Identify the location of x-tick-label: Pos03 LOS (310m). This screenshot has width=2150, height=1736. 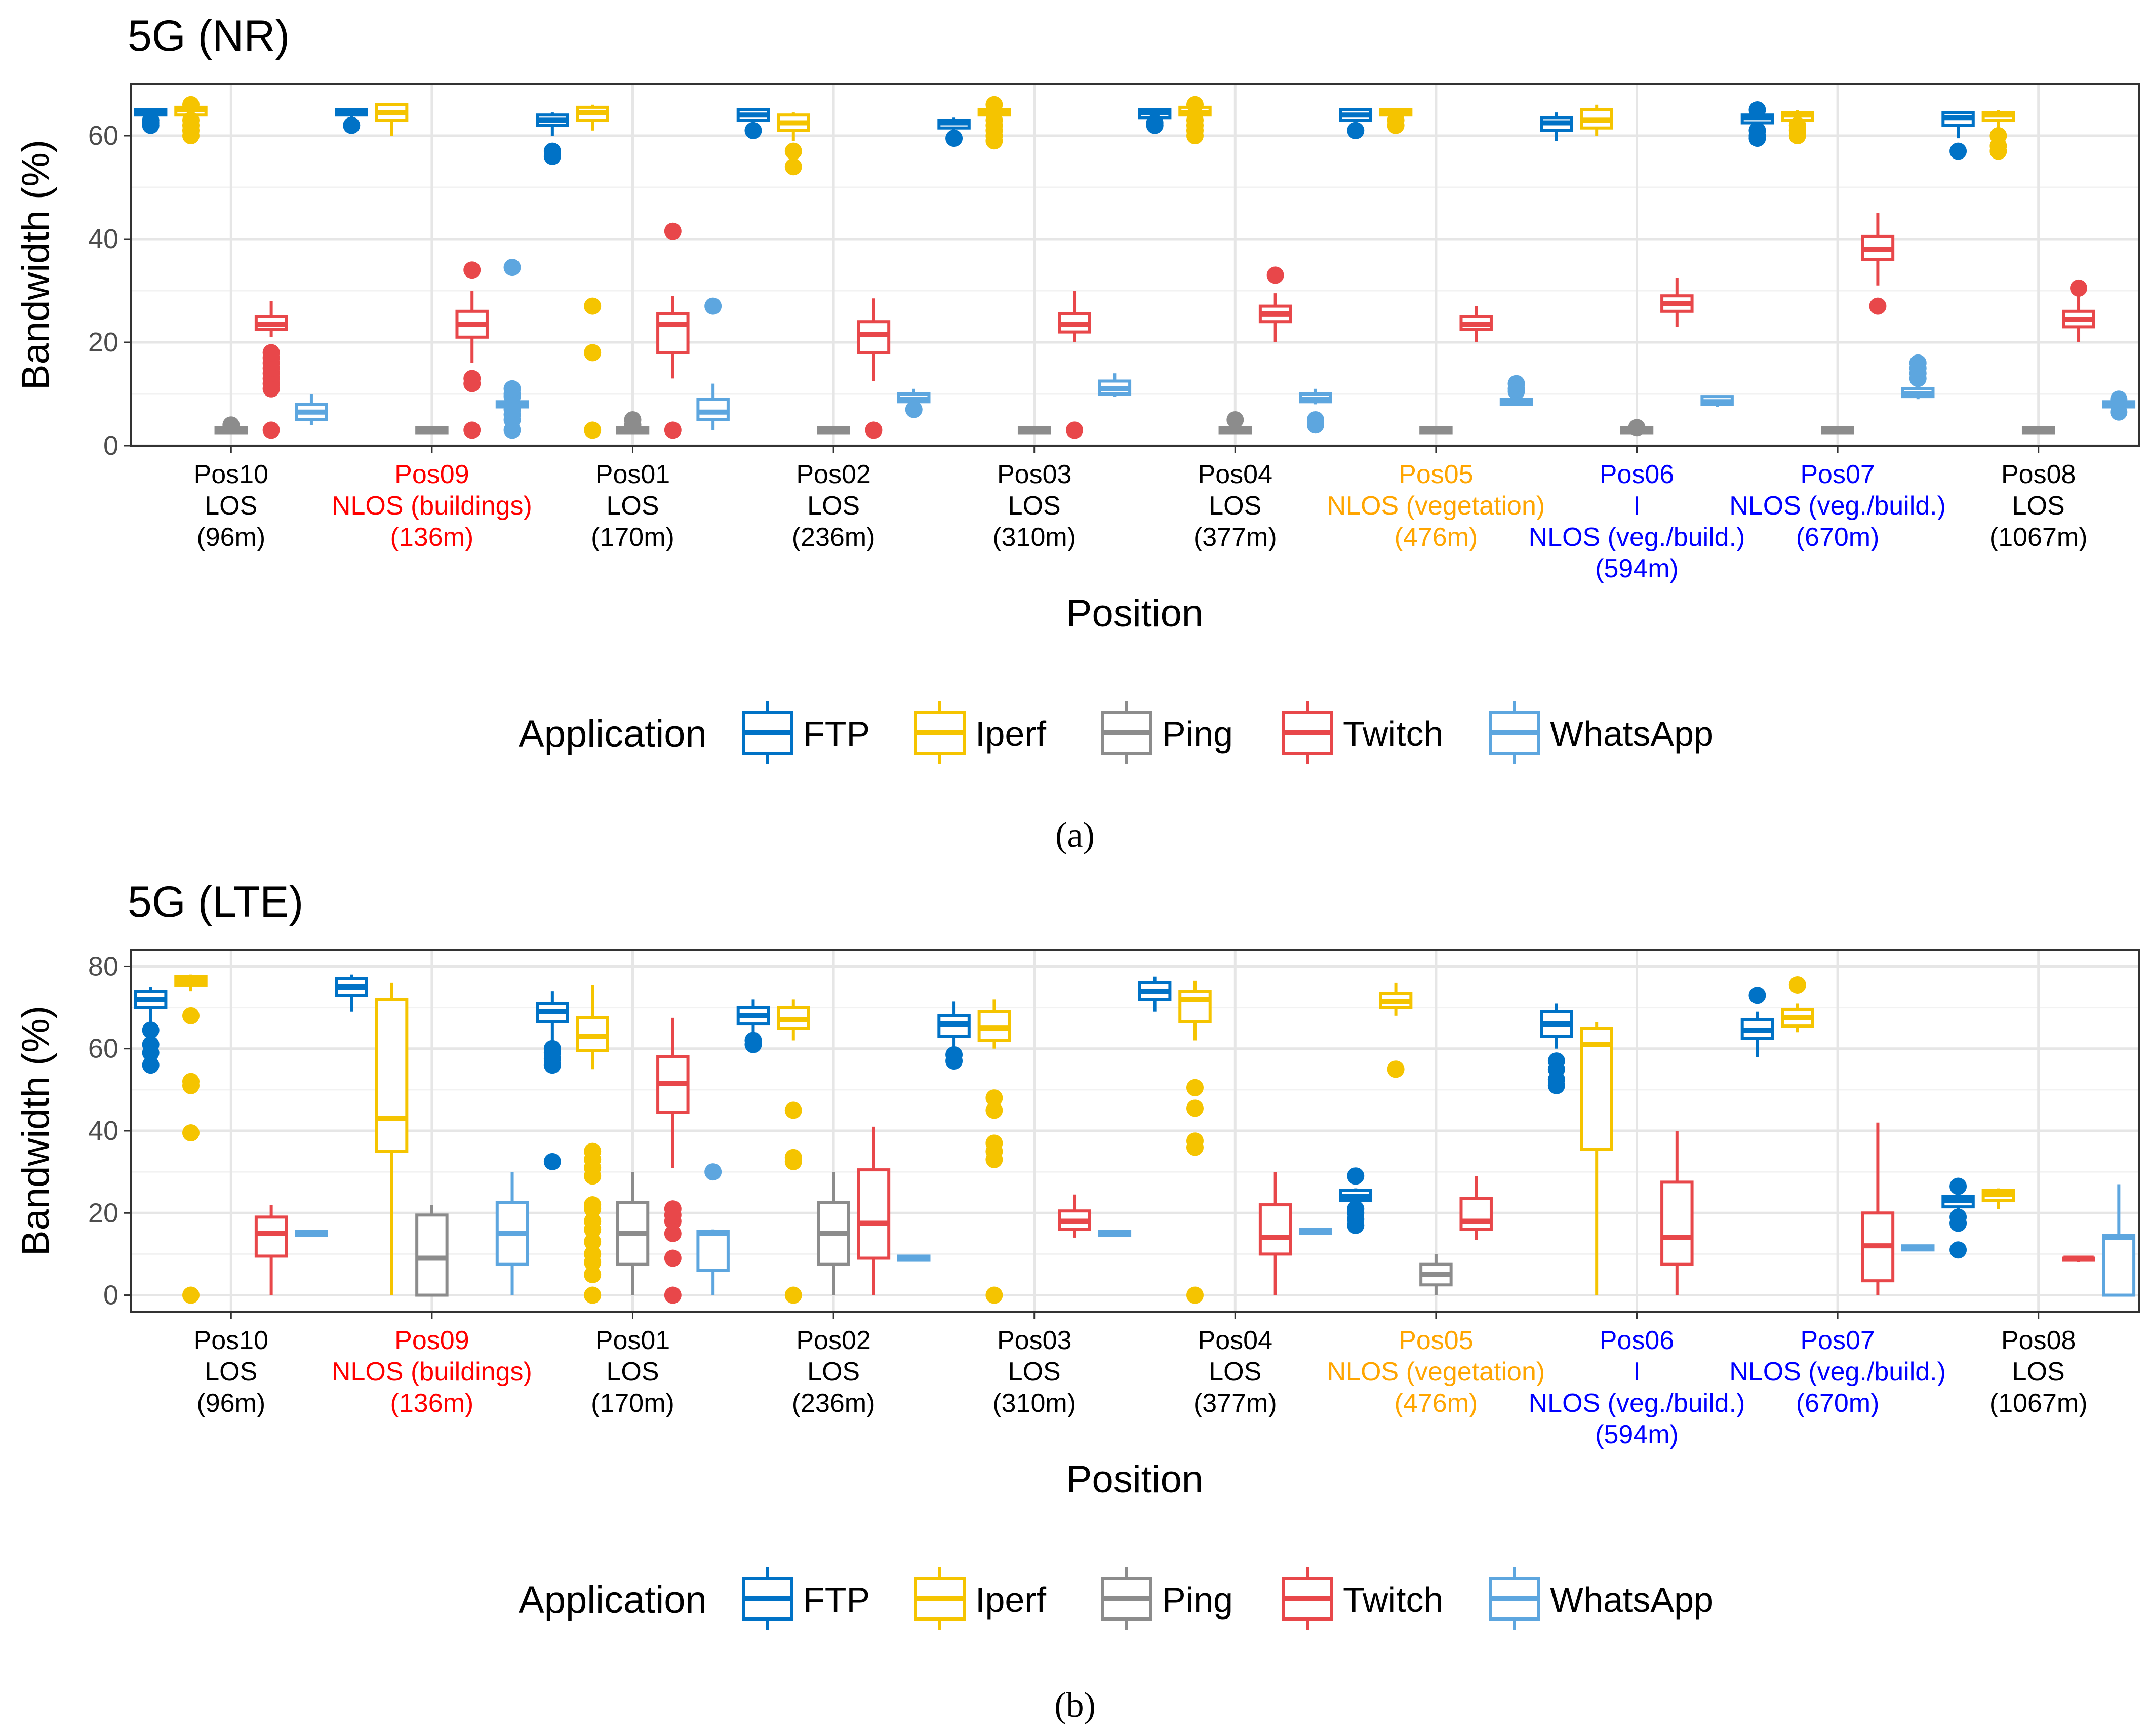
(1034, 1372).